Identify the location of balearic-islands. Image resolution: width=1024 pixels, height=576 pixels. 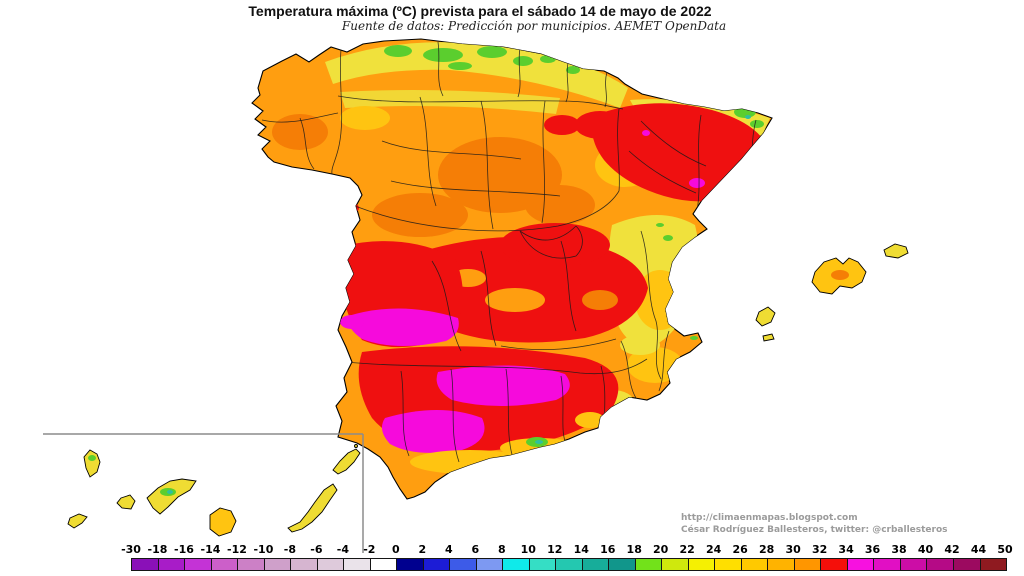
(832, 292).